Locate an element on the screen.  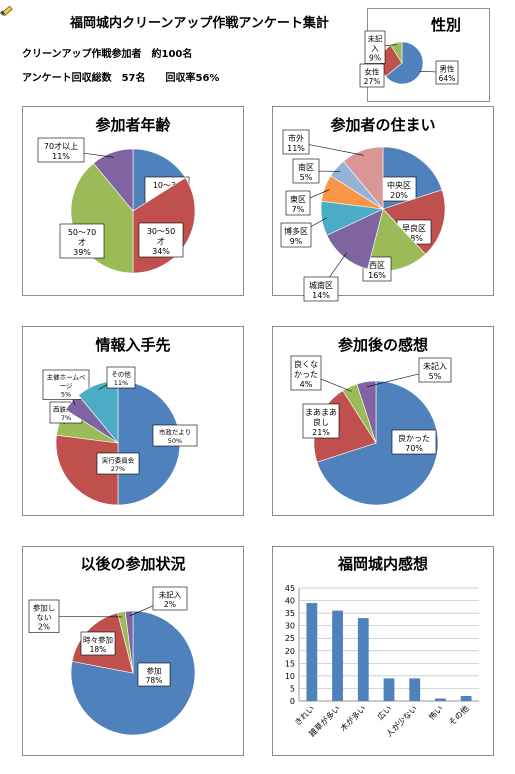
slice-label: 女性 is located at coordinates (372, 72).